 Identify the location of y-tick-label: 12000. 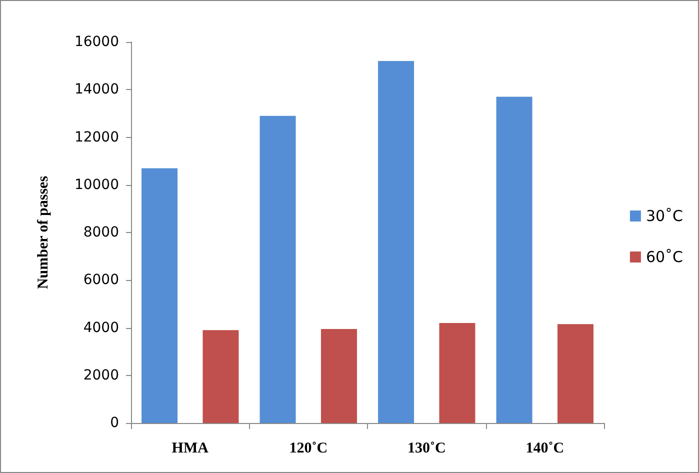
(96, 137).